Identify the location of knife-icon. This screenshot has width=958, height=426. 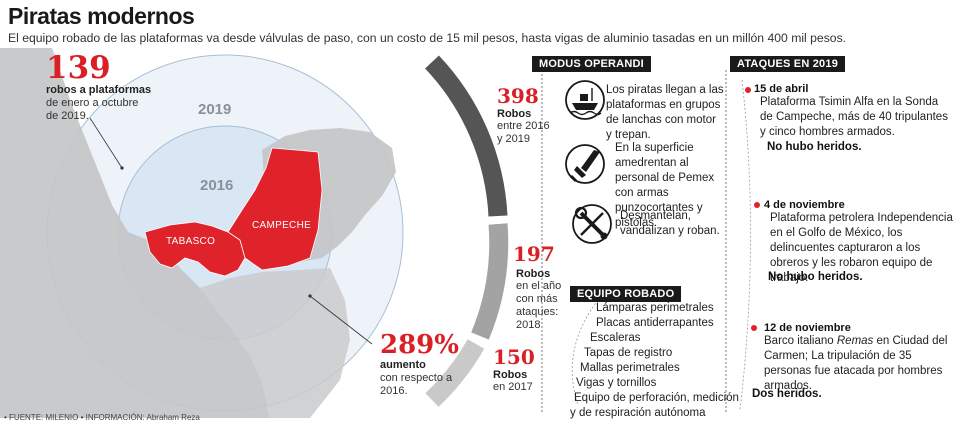
(585, 164).